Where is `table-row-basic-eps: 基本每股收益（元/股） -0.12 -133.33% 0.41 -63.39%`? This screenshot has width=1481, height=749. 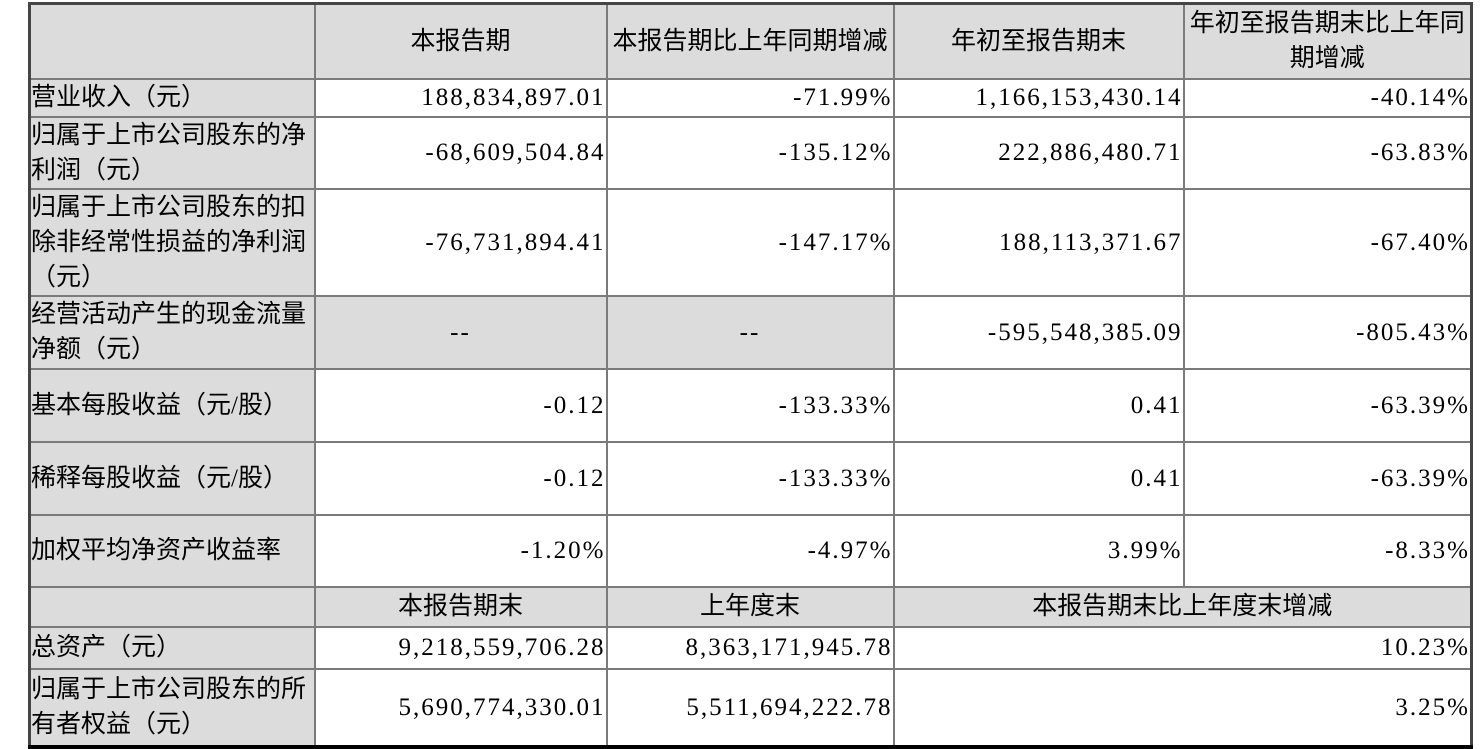 table-row-basic-eps: 基本每股收益（元/股） -0.12 -133.33% 0.41 -63.39% is located at coordinates (750, 405).